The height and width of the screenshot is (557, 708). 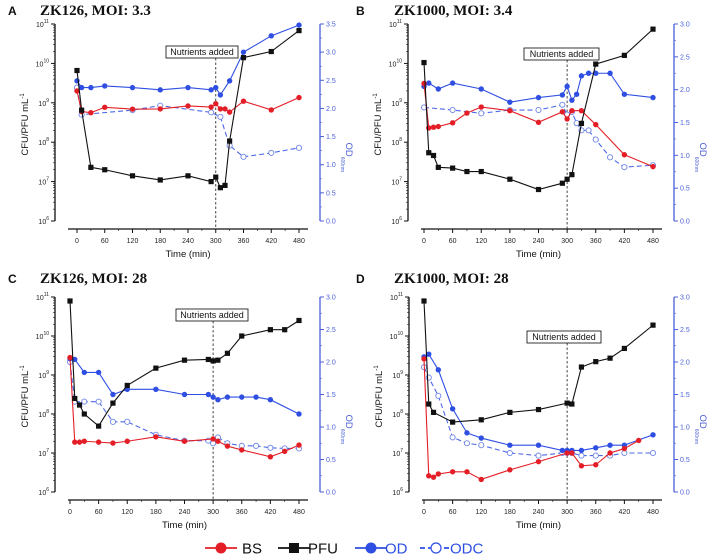 I want to click on annotation-box, so click(x=212, y=315).